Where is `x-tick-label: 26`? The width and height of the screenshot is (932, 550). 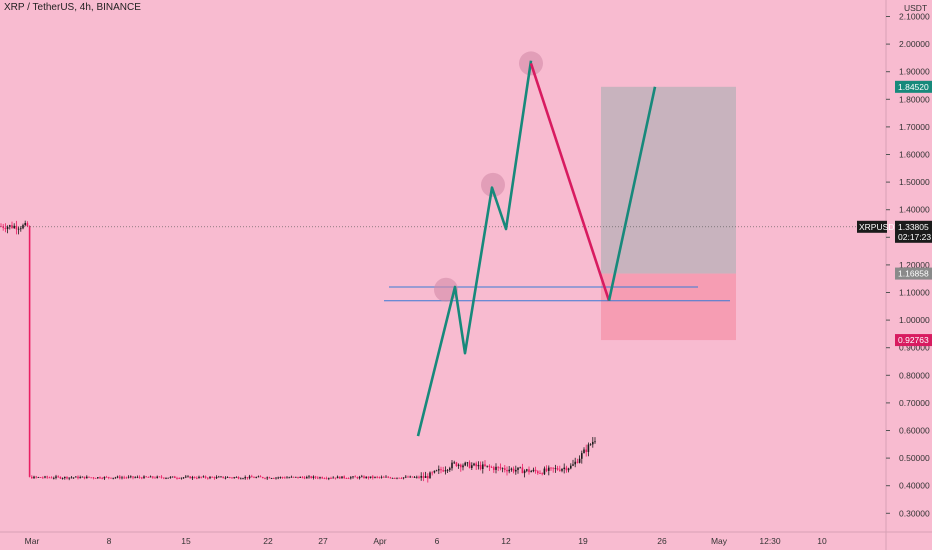 x-tick-label: 26 is located at coordinates (662, 541).